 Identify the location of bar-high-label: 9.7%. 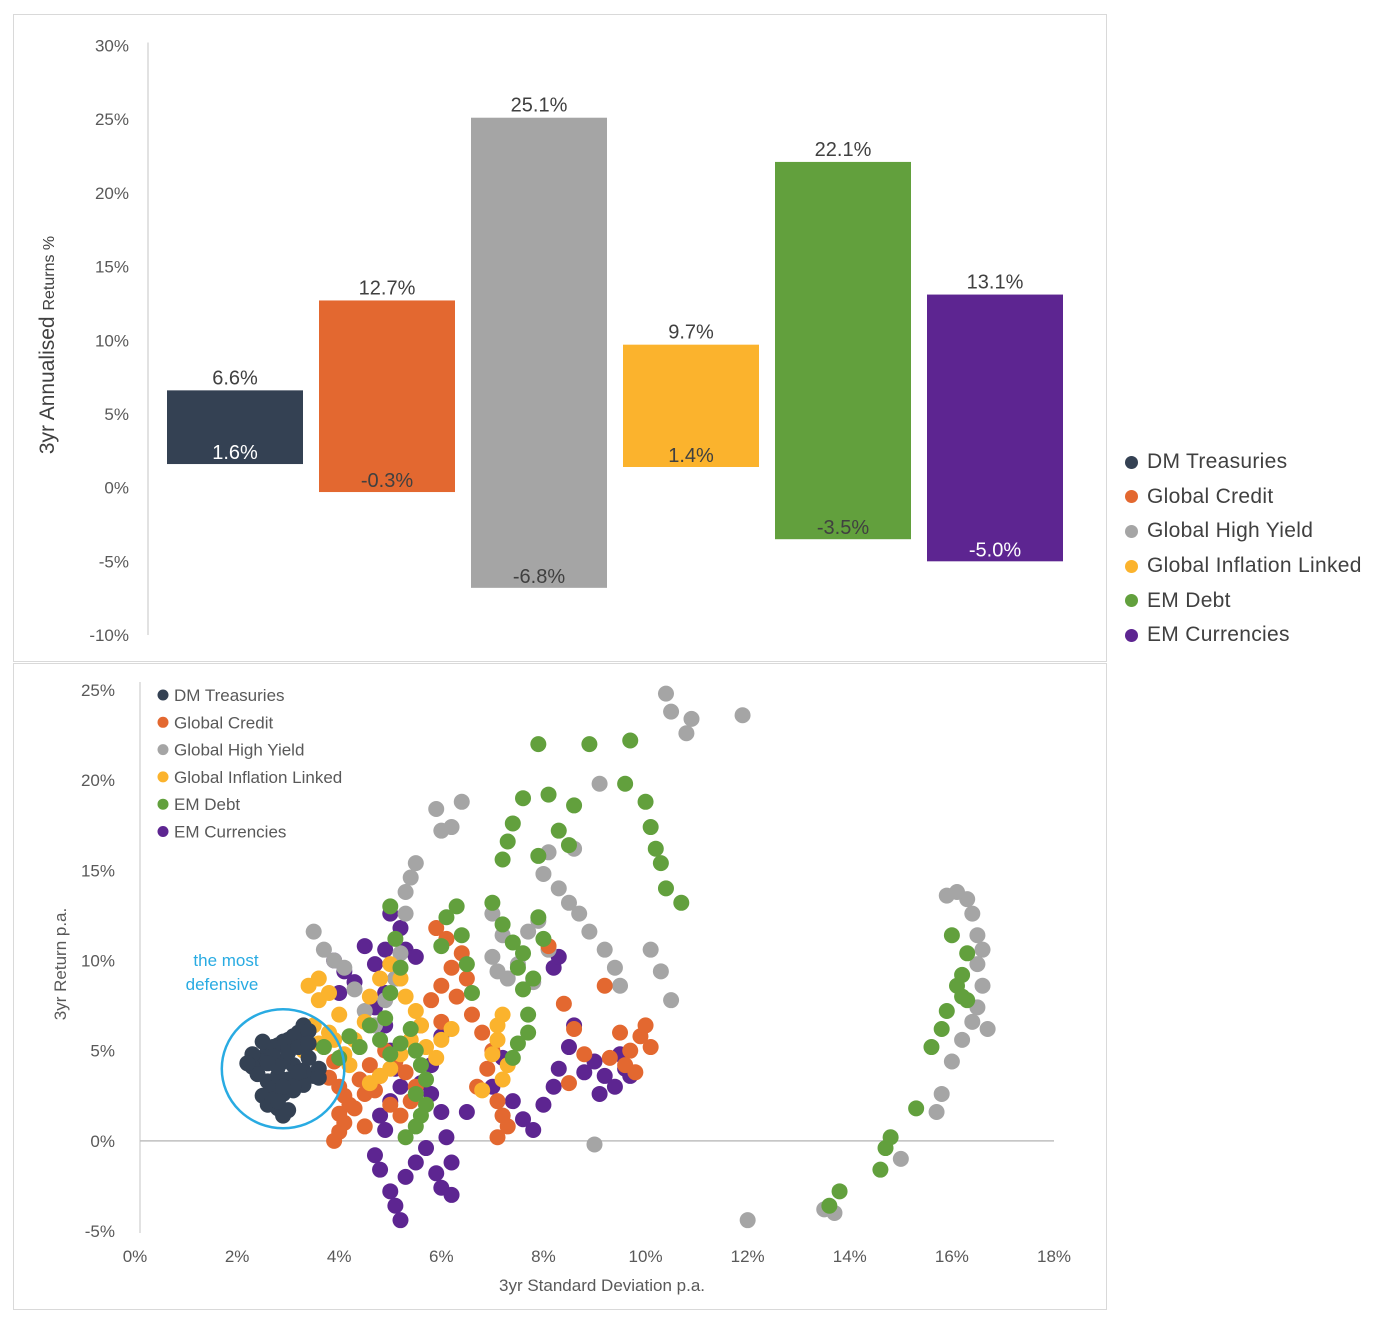
(691, 333).